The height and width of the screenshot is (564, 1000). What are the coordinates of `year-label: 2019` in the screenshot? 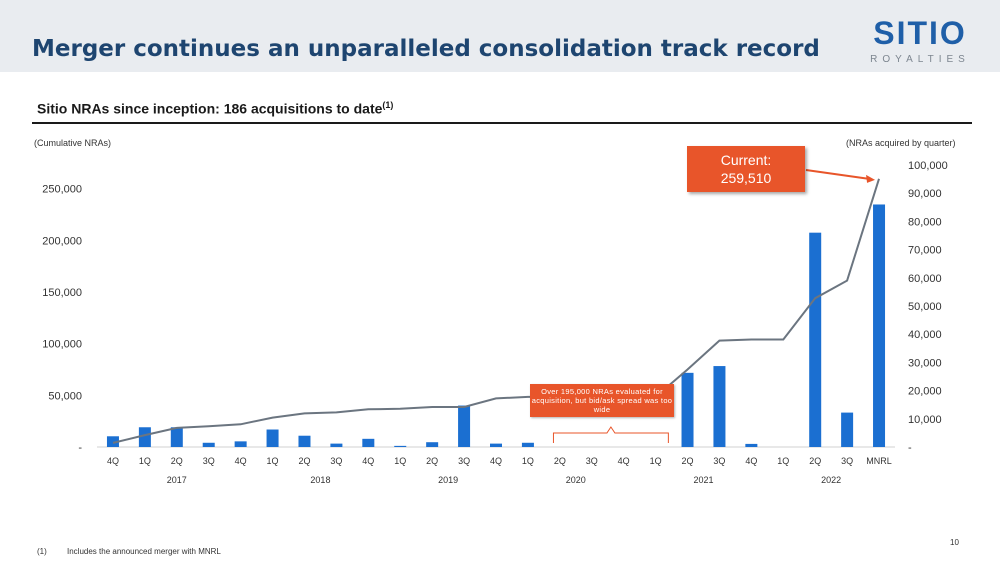 It's located at (448, 480).